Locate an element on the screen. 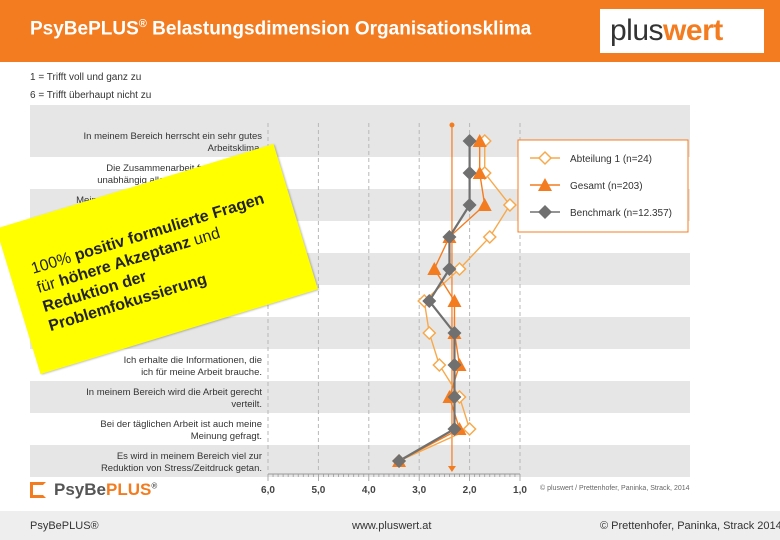  category-label: Die Zusammenarbeit funktioniert gut, is located at coordinates (184, 168).